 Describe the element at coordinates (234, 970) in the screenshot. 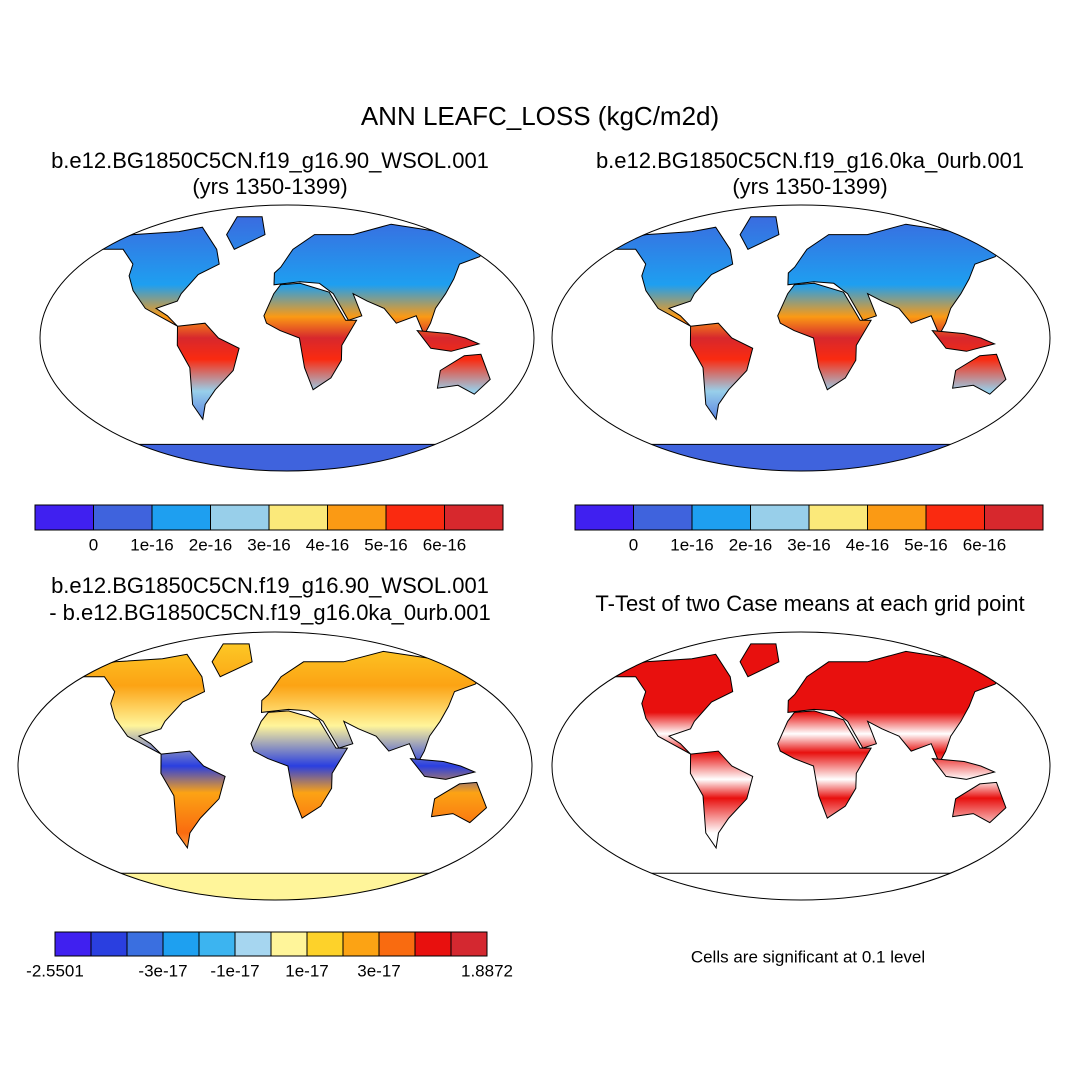

I see `colorbar-label: -1e-17` at that location.